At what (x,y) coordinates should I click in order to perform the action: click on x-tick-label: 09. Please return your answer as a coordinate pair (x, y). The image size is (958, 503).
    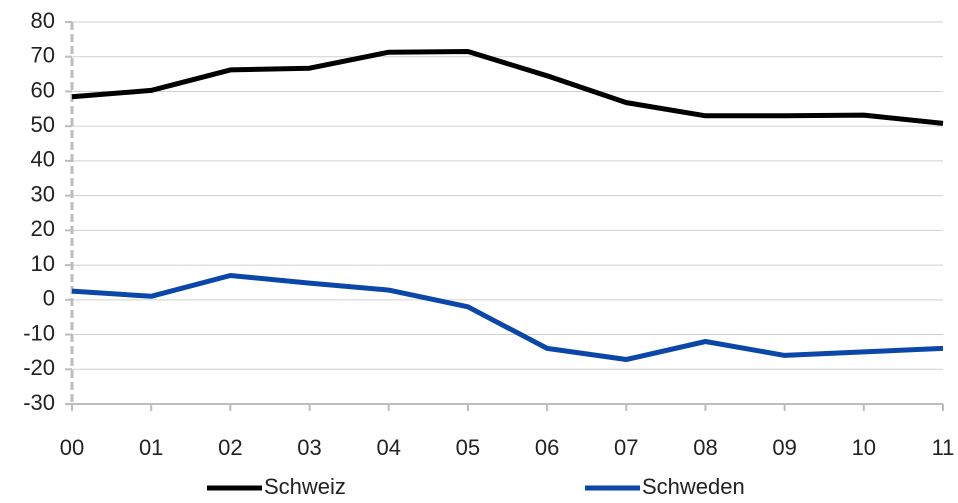
    Looking at the image, I should click on (784, 447).